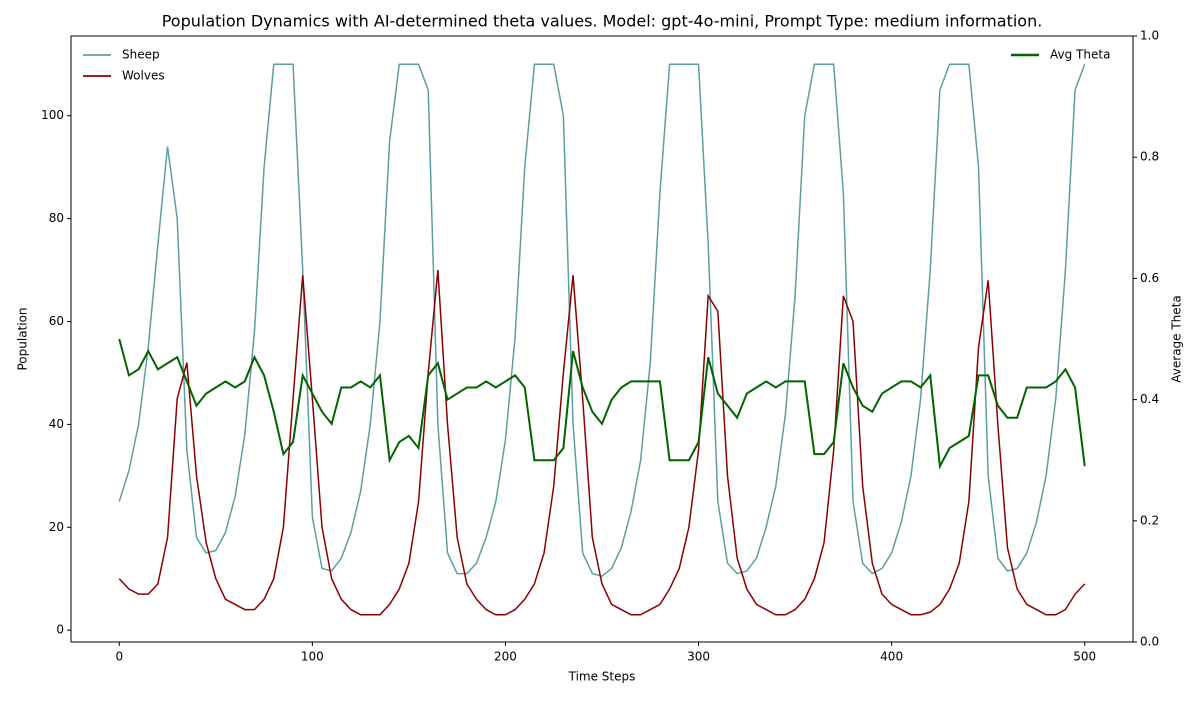 Image resolution: width=1200 pixels, height=704 pixels. I want to click on y2-tick-label: 0.0, so click(1149, 642).